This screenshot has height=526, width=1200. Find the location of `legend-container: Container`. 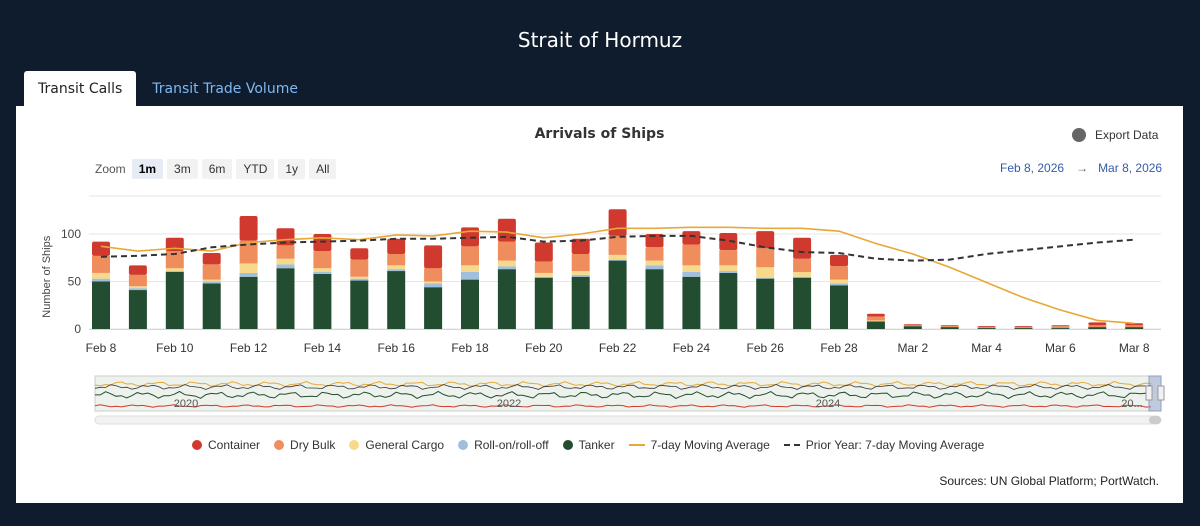

legend-container: Container is located at coordinates (226, 445).